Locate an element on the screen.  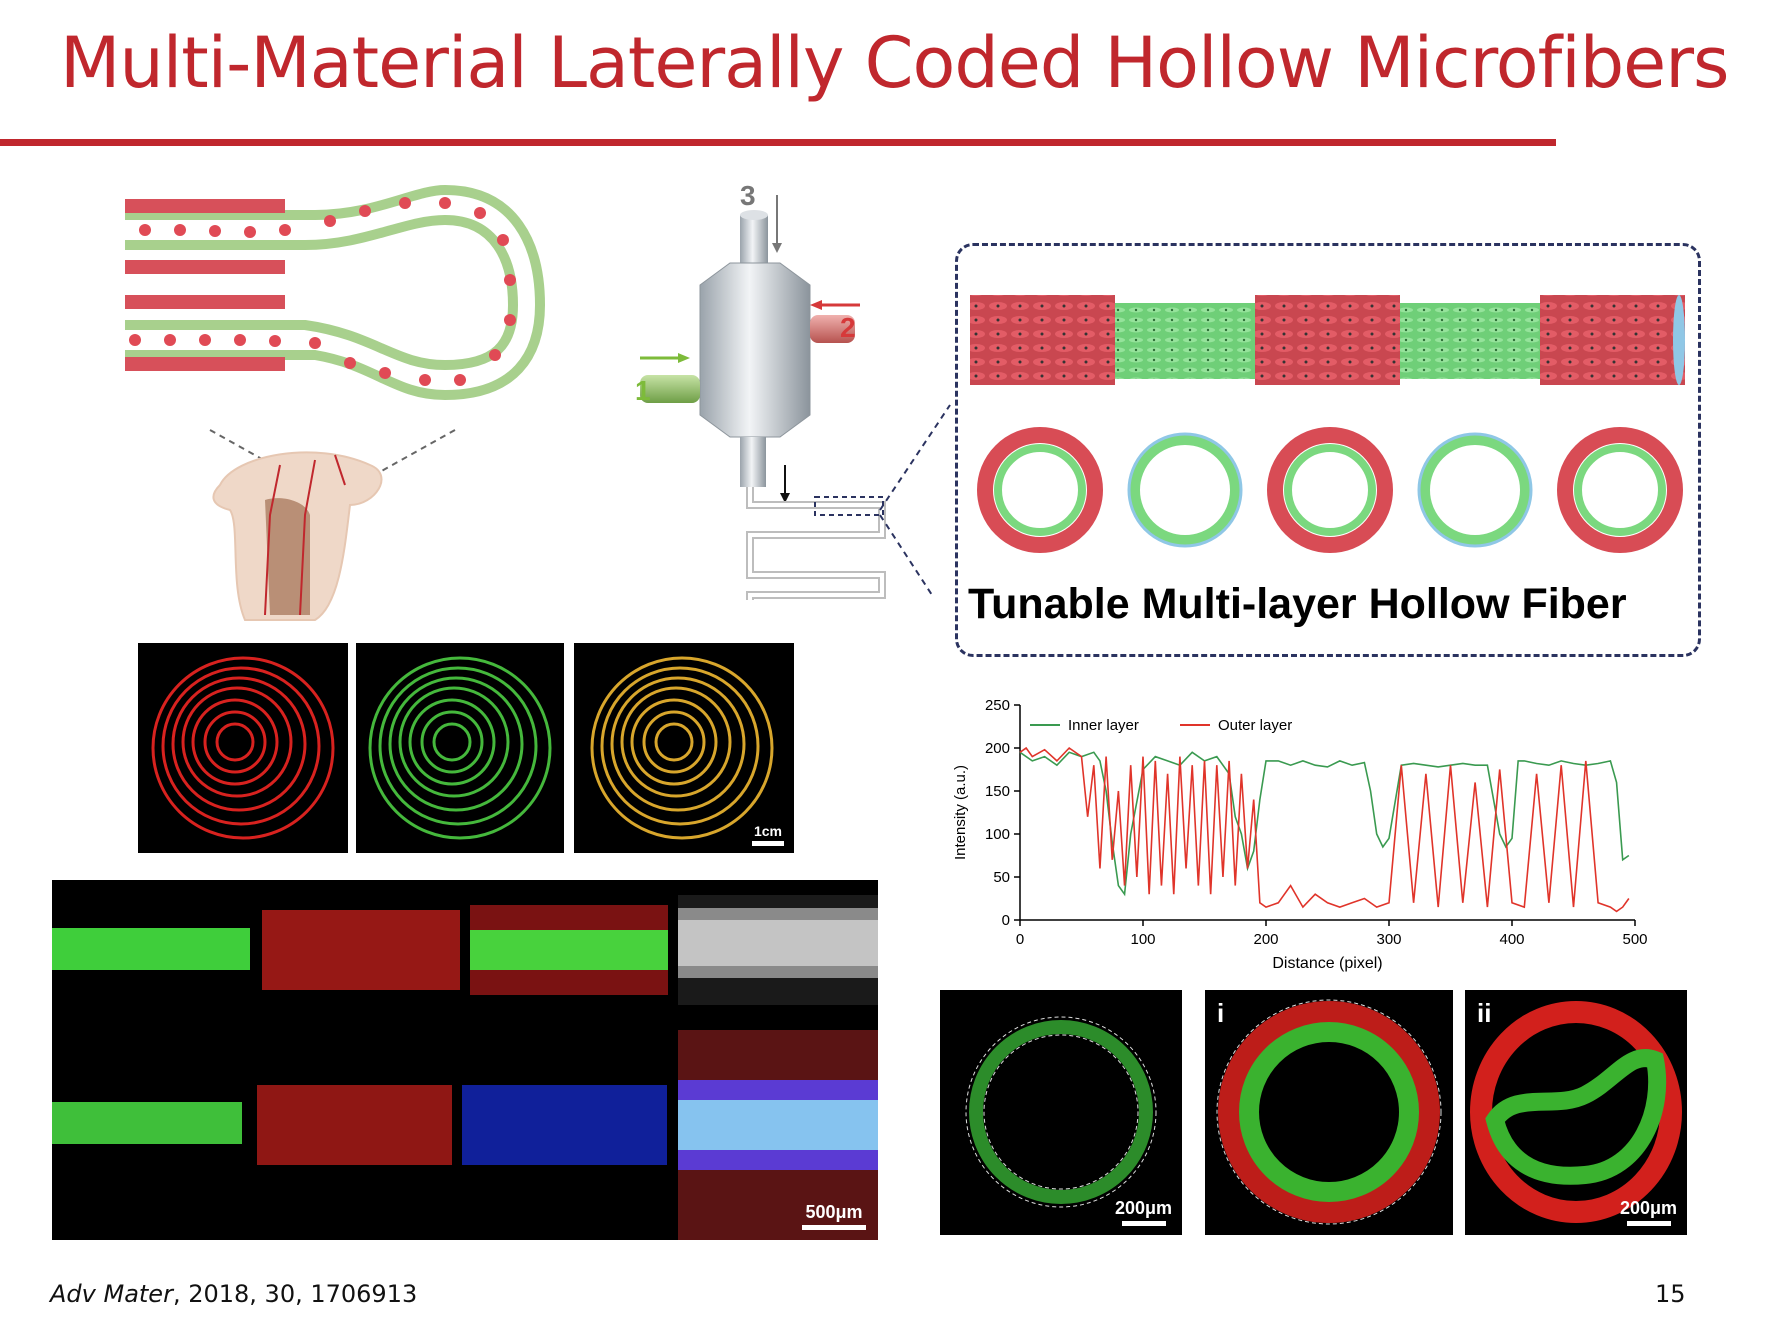
cross-section-scale-label-1: 200μm is located at coordinates (1144, 1208).